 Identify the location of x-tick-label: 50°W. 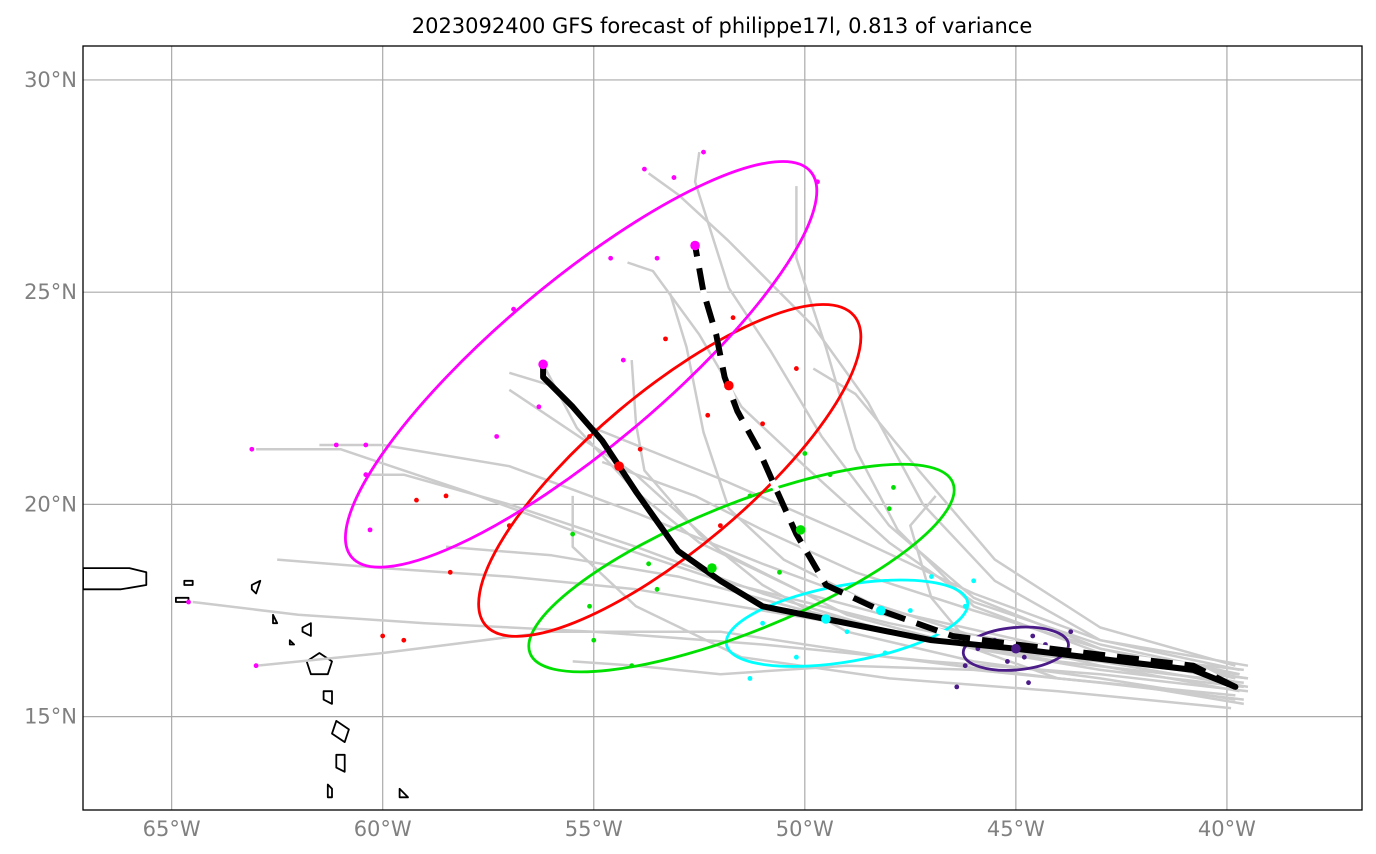
(805, 829).